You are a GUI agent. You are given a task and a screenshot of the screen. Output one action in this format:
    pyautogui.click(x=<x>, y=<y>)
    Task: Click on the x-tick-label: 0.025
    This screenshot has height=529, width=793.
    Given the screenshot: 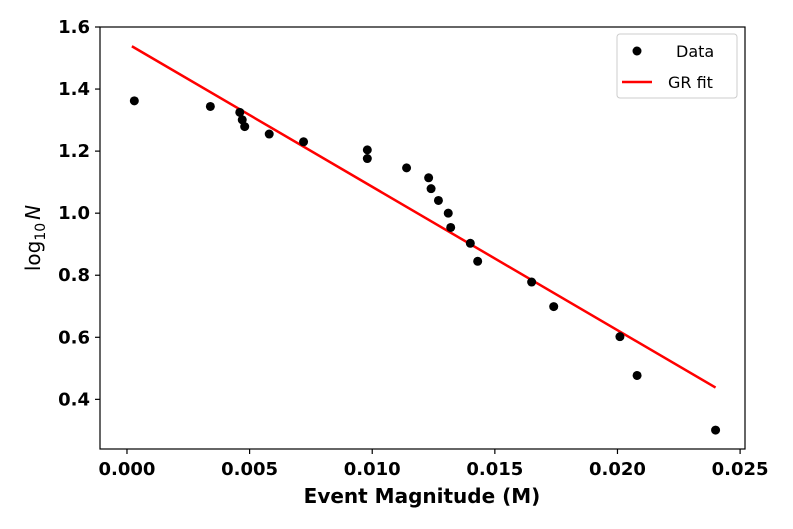 What is the action you would take?
    pyautogui.click(x=740, y=469)
    